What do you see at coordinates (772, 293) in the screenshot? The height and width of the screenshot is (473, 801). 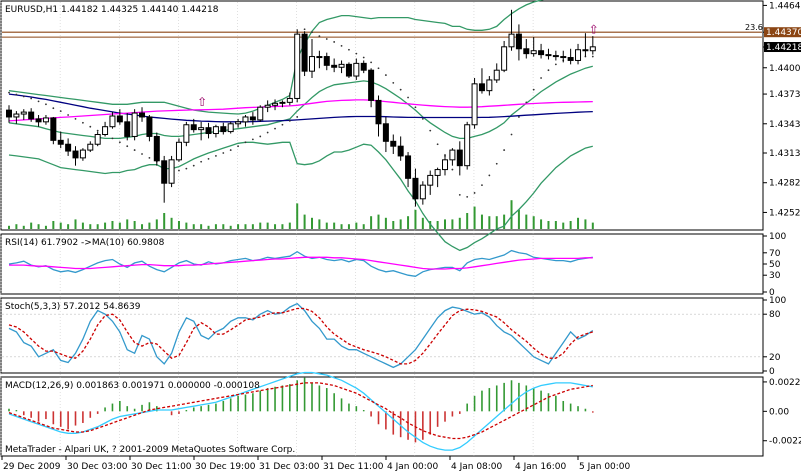 I see `rsi-y-tick-label: 0` at bounding box center [772, 293].